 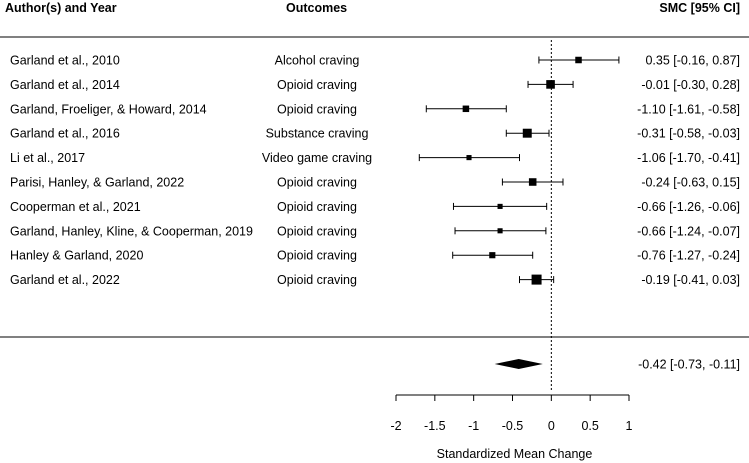 I want to click on study-label: Hanley & Garland, 2020, so click(x=76, y=256).